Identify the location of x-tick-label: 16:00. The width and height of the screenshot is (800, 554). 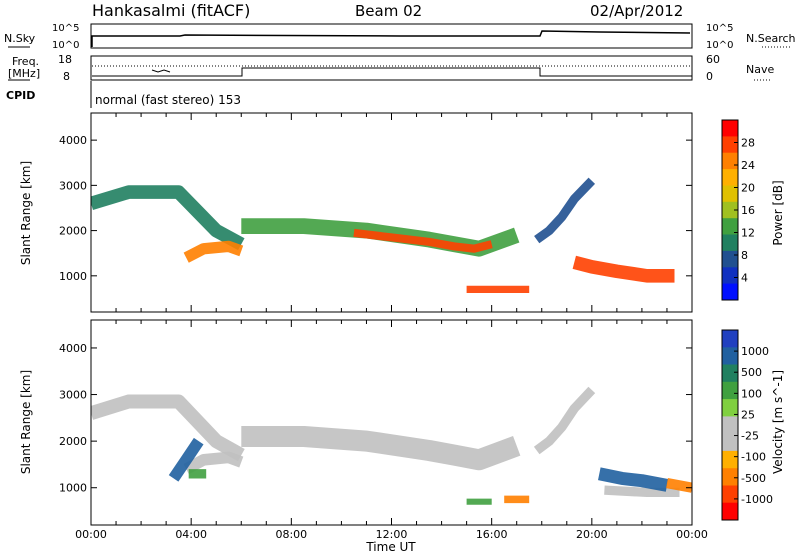
(492, 534).